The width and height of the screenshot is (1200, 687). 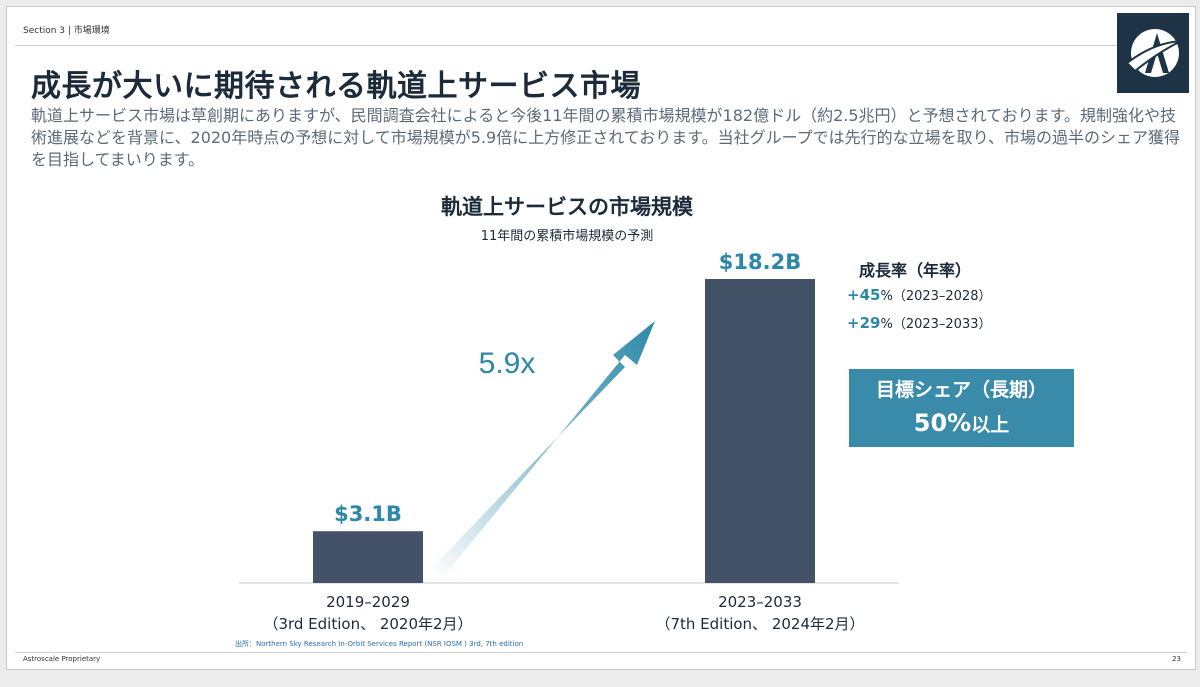 What do you see at coordinates (507, 363) in the screenshot?
I see `growth-multiplier-label: 5.9x` at bounding box center [507, 363].